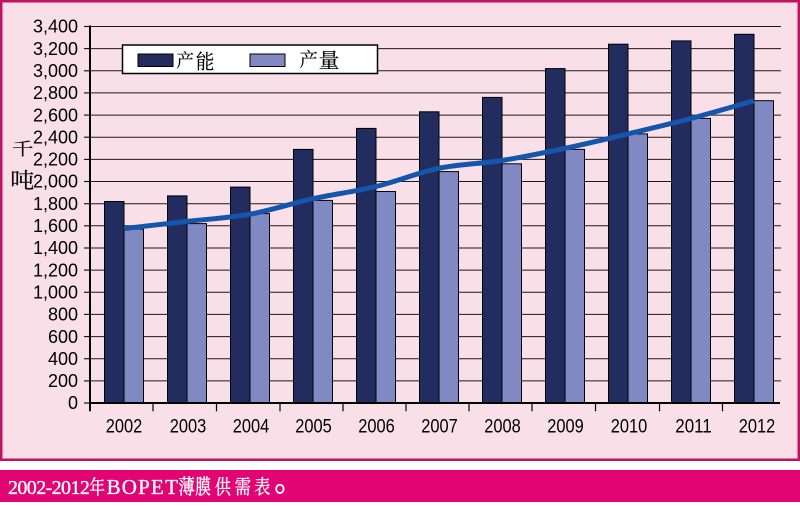 The height and width of the screenshot is (506, 800). Describe the element at coordinates (313, 427) in the screenshot. I see `svg-text: 2005` at that location.